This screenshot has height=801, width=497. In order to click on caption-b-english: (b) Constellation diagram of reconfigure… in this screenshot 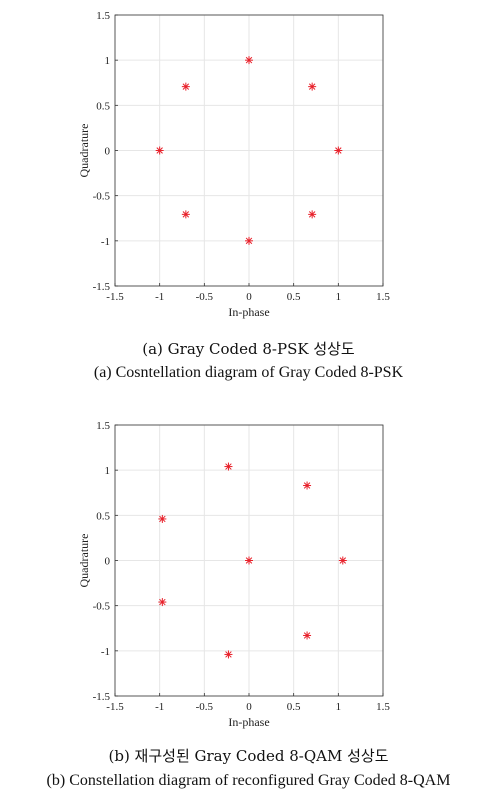, I will do `click(248, 780)`.